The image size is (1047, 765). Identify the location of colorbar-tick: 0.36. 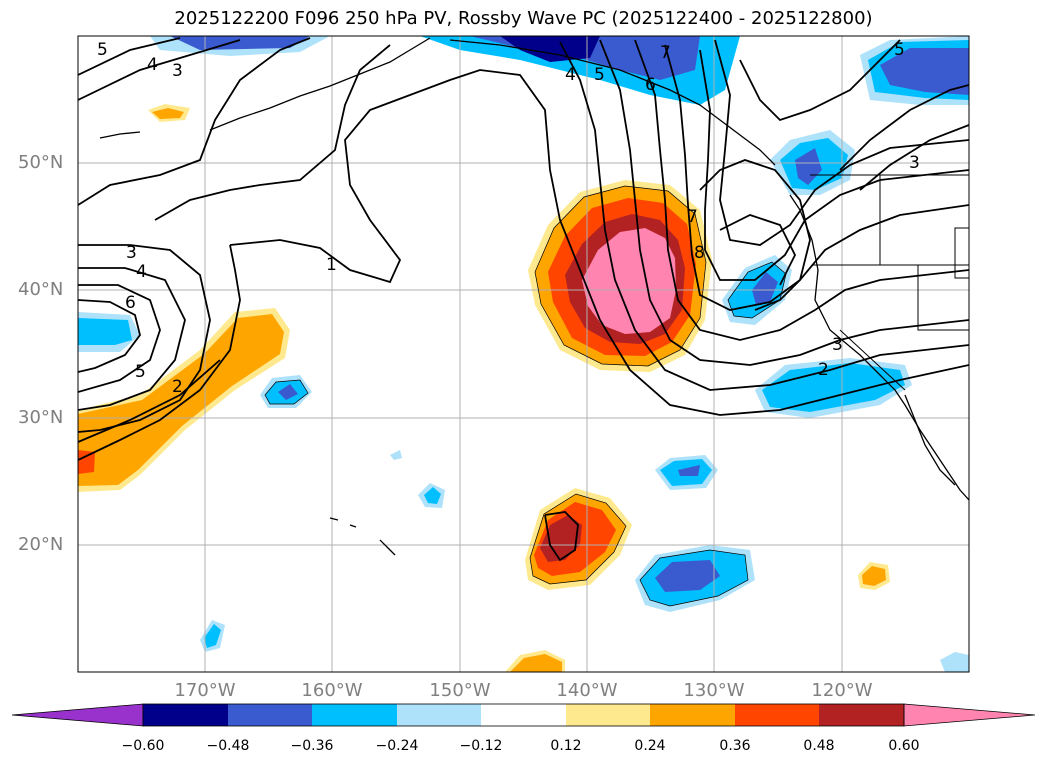
(735, 746).